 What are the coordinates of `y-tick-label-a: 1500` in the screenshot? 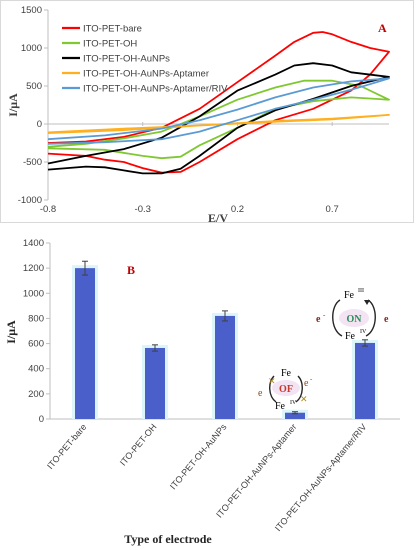 It's located at (31, 10).